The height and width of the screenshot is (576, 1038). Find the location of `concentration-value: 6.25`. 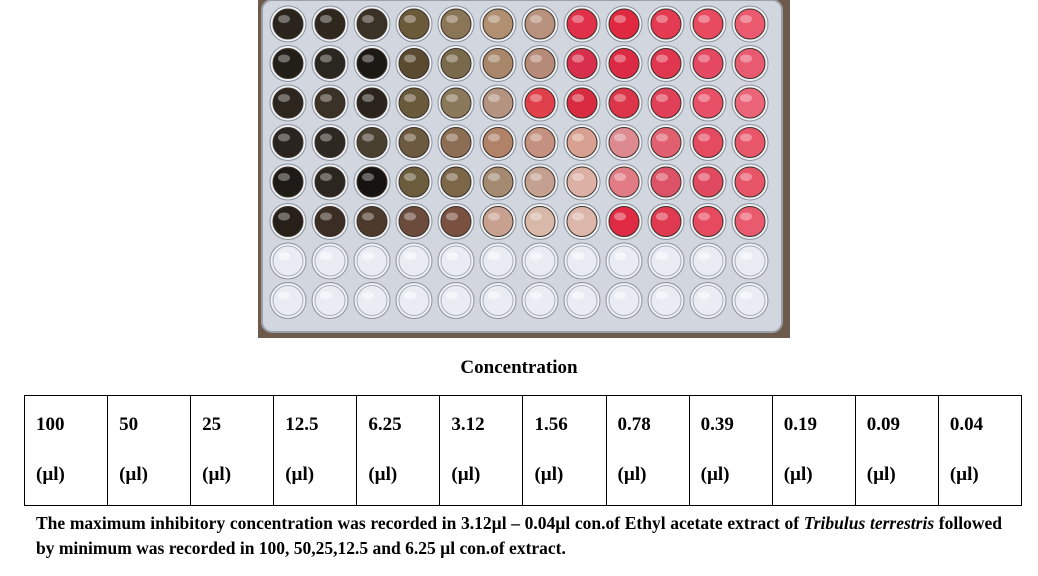

concentration-value: 6.25 is located at coordinates (385, 424).